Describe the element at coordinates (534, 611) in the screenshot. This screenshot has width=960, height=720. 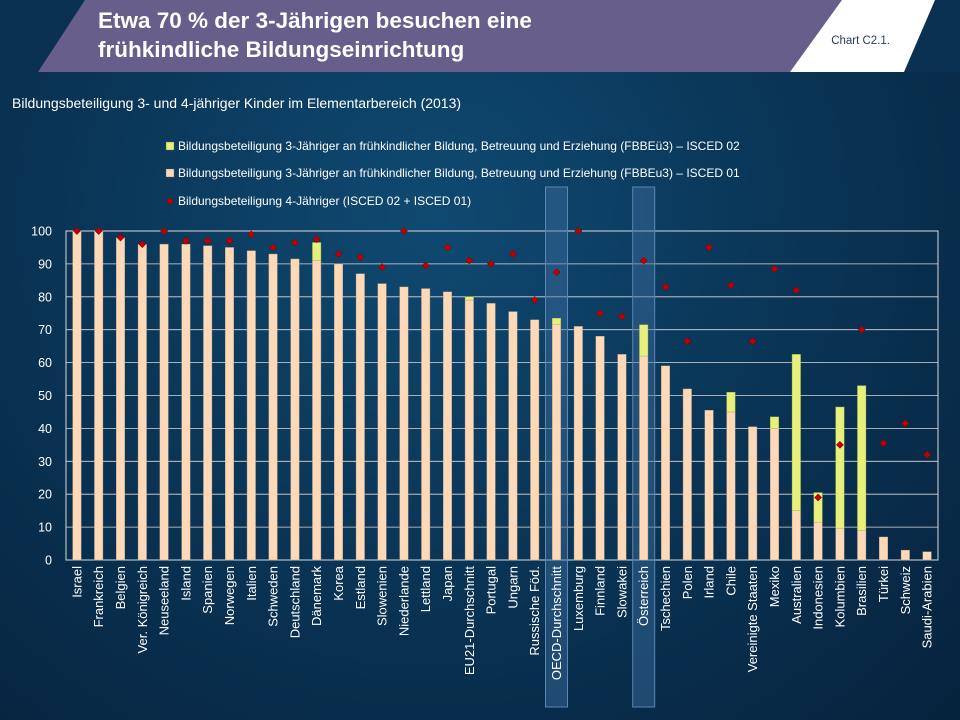
I see `x-tick-label: Russische Föd.` at that location.